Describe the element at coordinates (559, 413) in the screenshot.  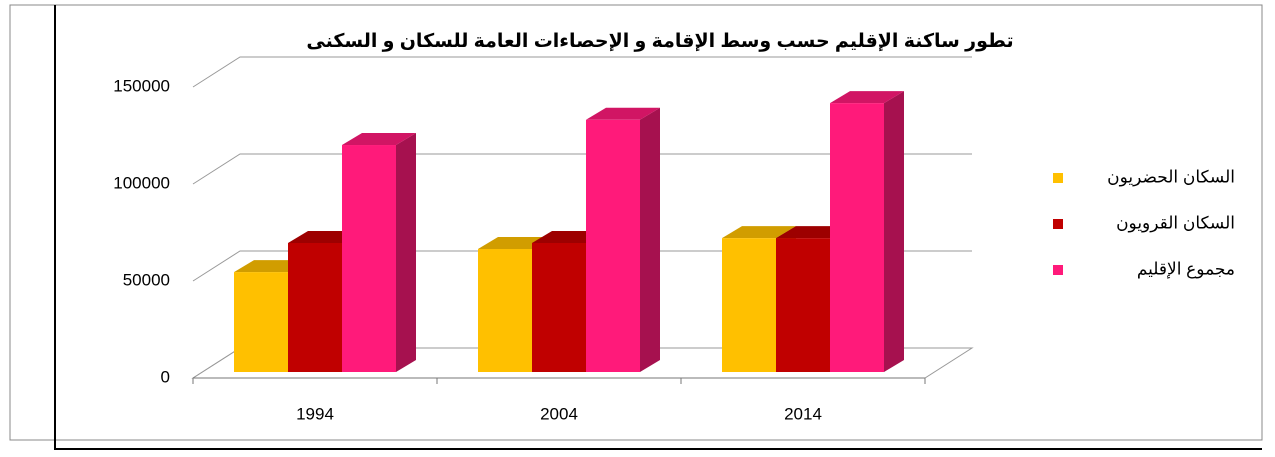
I see `x-tick-label: 2004` at that location.